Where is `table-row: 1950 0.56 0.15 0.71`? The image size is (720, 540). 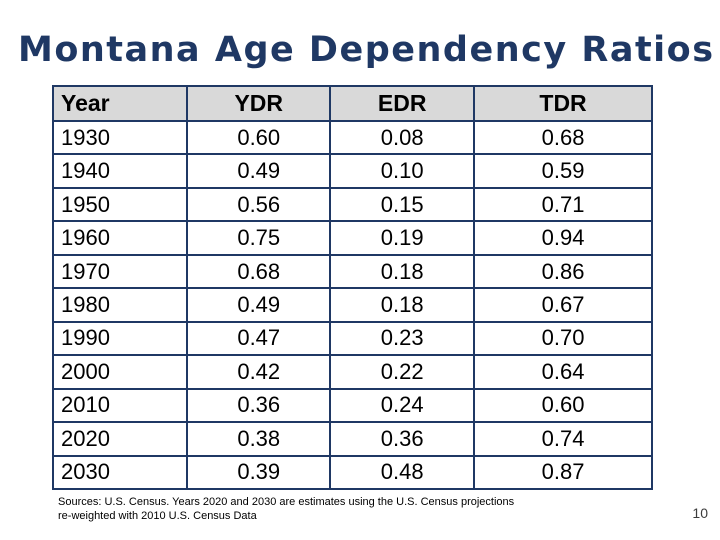 table-row: 1950 0.56 0.15 0.71 is located at coordinates (352, 204).